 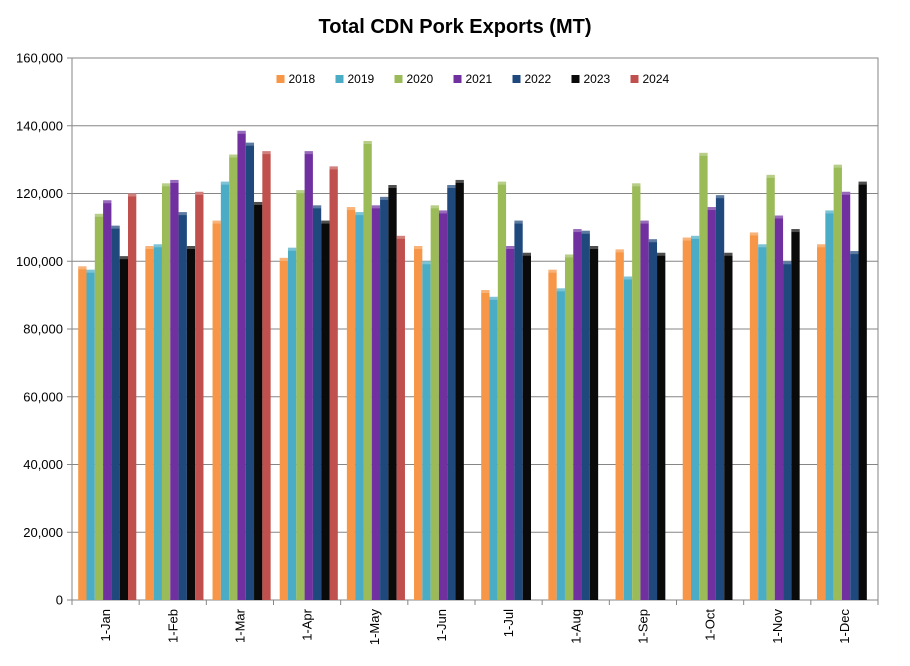 I want to click on y-tick-label: 100,000, so click(x=39, y=261).